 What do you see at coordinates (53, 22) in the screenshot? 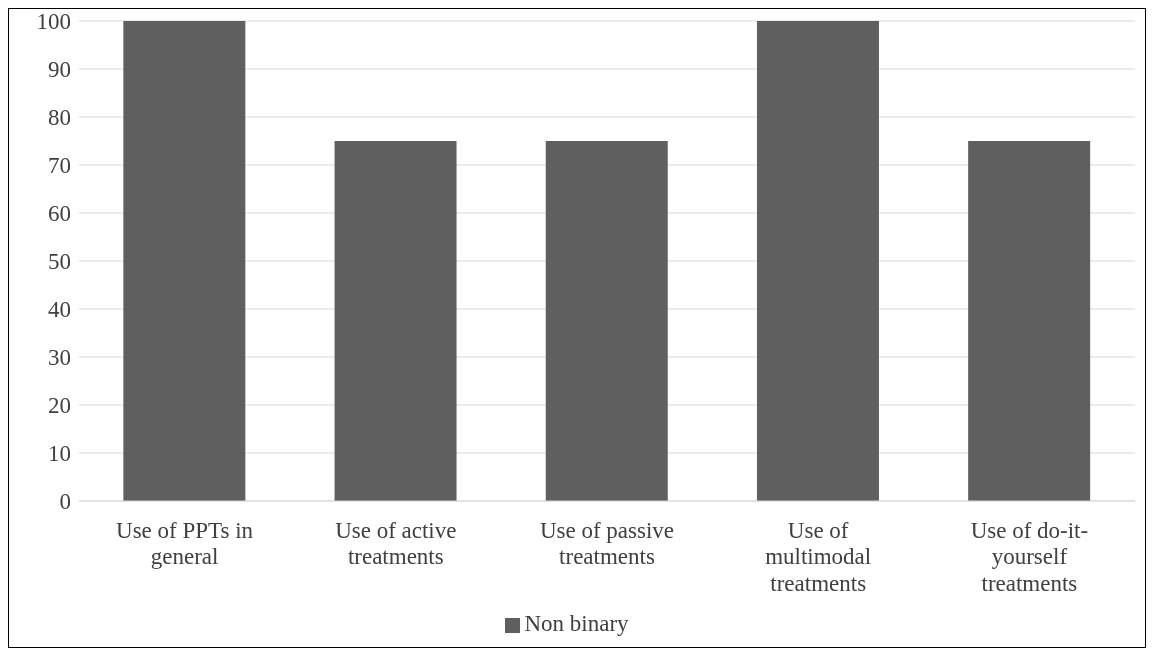
I see `y-tick-label: 100` at bounding box center [53, 22].